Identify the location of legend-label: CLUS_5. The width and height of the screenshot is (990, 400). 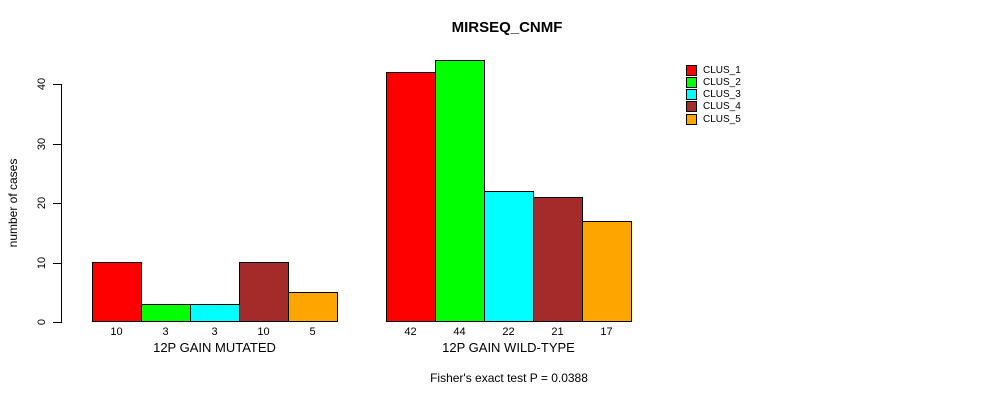
(722, 119).